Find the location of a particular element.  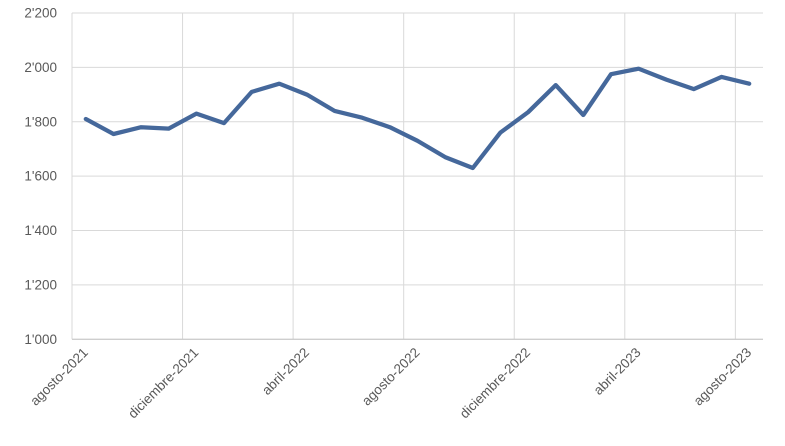

y-tick-label: 1'000 is located at coordinates (40, 339).